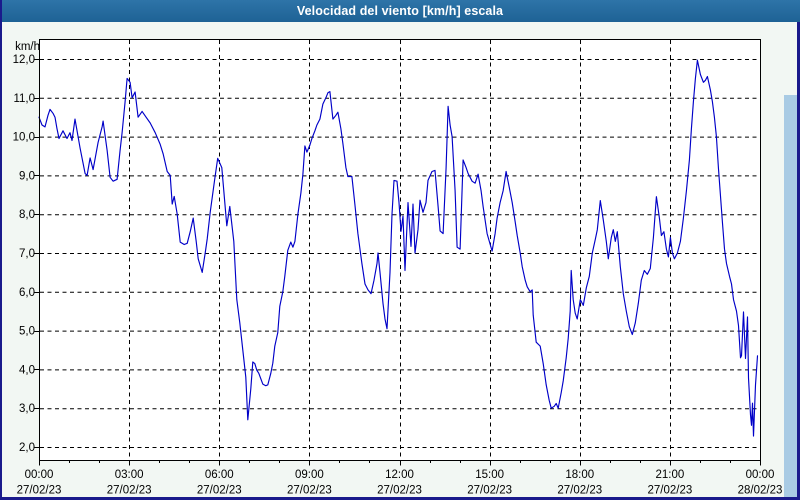 The width and height of the screenshot is (800, 500). What do you see at coordinates (24, 138) in the screenshot?
I see `y-axis-label: 10,0` at bounding box center [24, 138].